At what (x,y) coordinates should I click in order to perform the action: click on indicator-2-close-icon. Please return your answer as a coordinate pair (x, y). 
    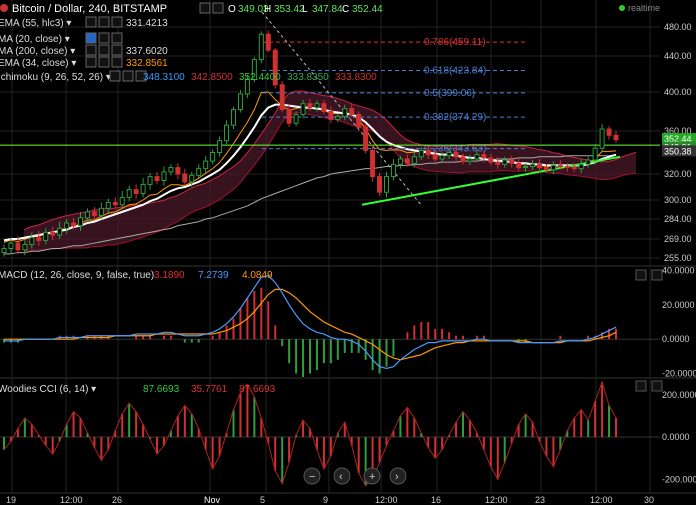
    Looking at the image, I should click on (104, 50).